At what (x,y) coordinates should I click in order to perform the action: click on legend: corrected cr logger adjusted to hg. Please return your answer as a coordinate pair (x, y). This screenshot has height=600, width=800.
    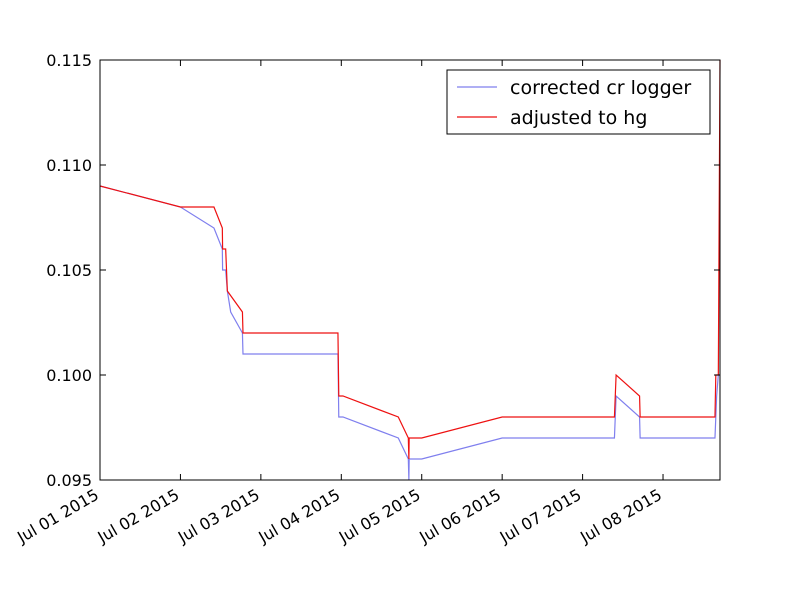
    Looking at the image, I should click on (578, 102).